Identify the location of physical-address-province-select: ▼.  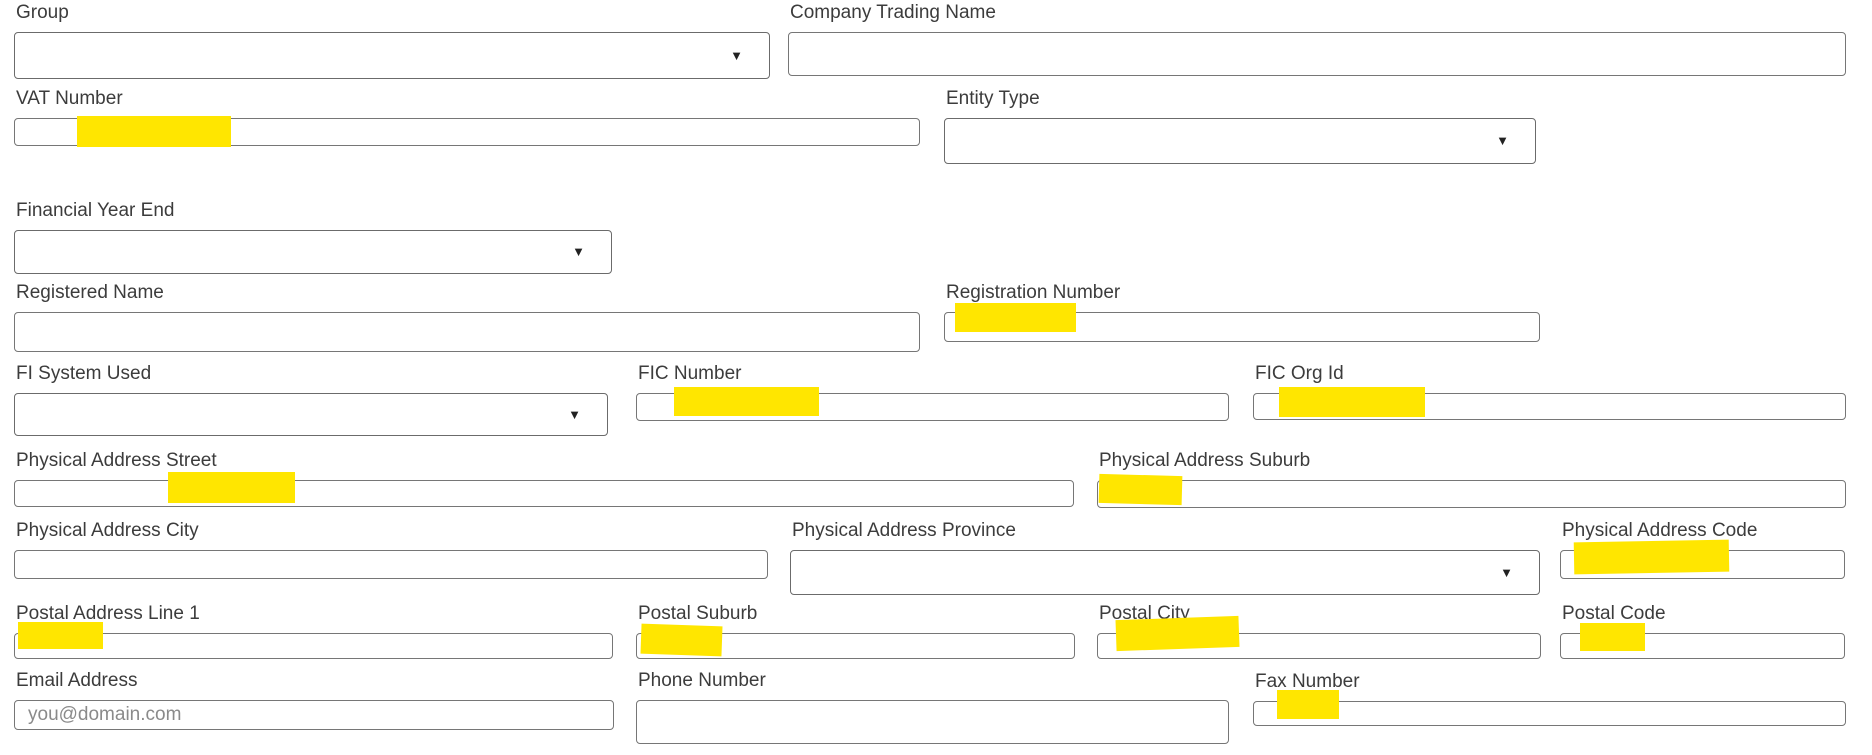
(1165, 572).